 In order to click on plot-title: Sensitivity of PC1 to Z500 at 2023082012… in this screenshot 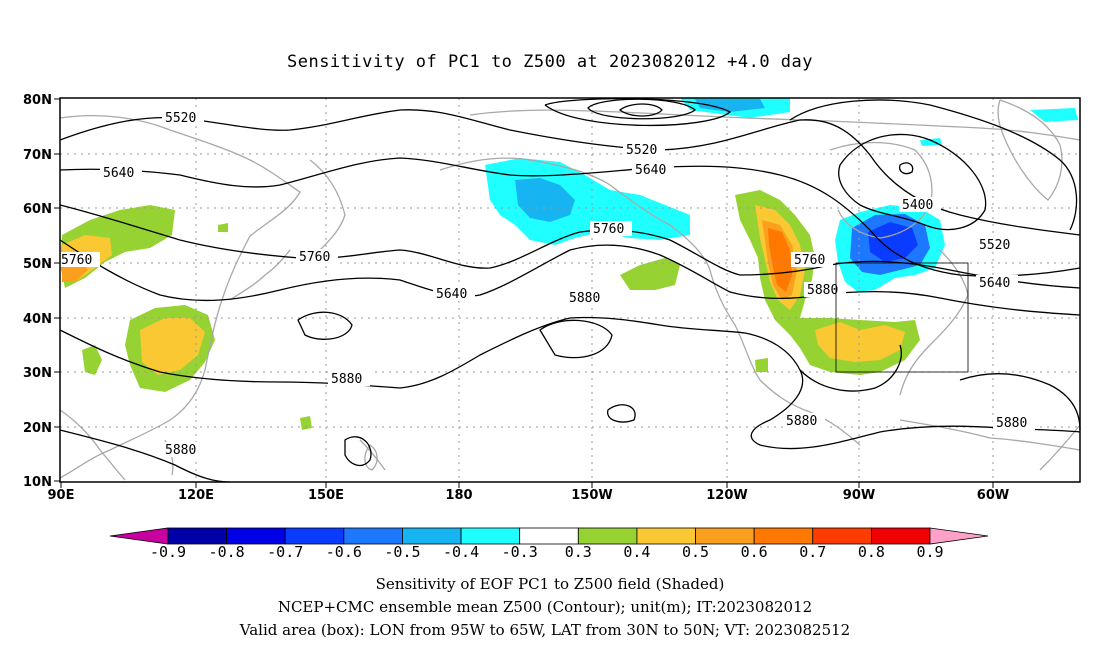, I will do `click(550, 62)`.